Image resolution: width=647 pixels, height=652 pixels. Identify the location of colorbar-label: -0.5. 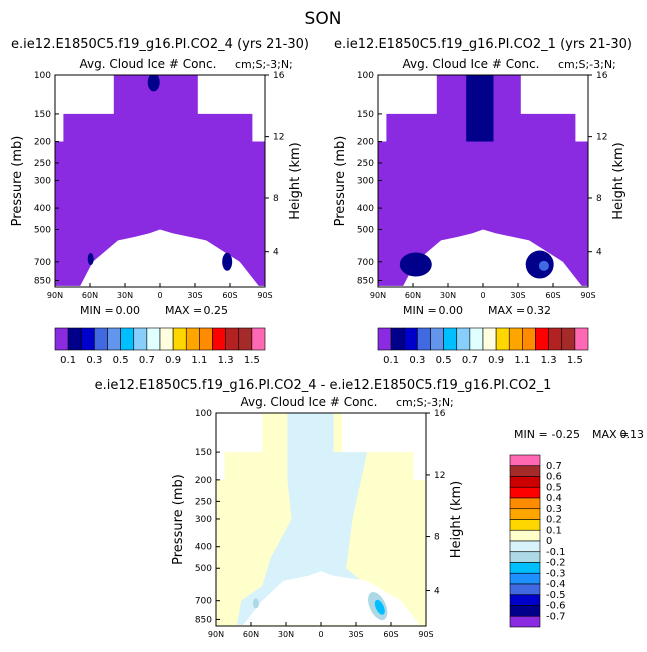
(556, 595).